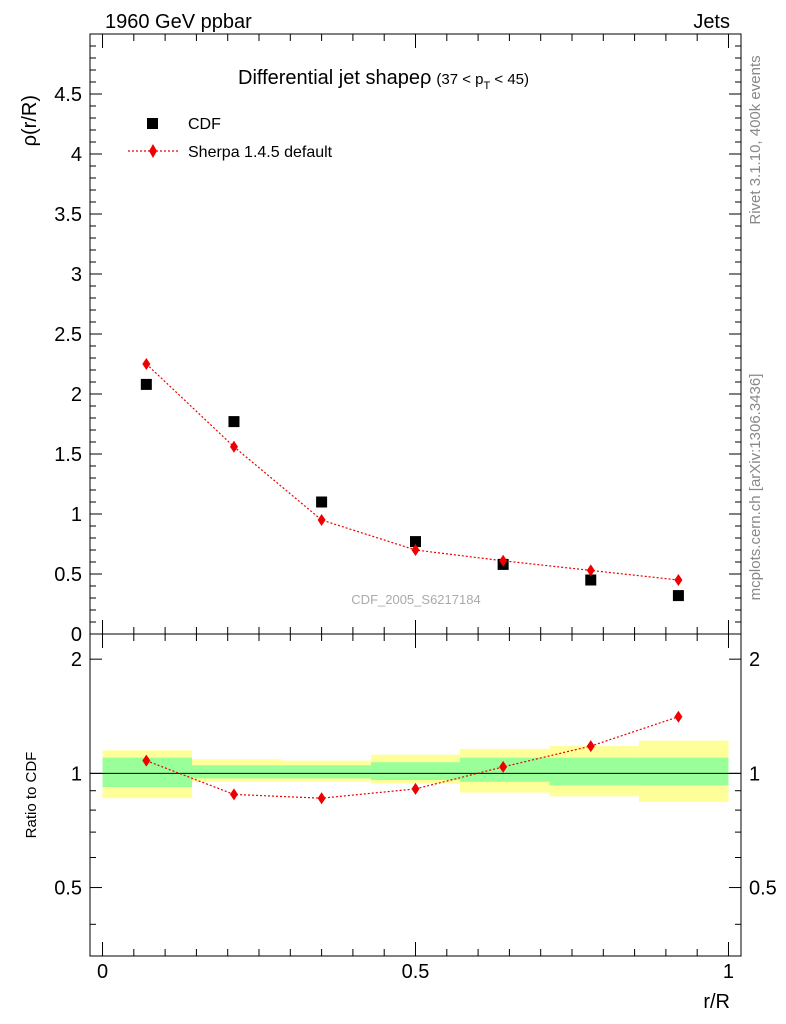 The width and height of the screenshot is (786, 1024). Describe the element at coordinates (415, 599) in the screenshot. I see `analysis-watermark: CDF_2005_S6217184` at that location.